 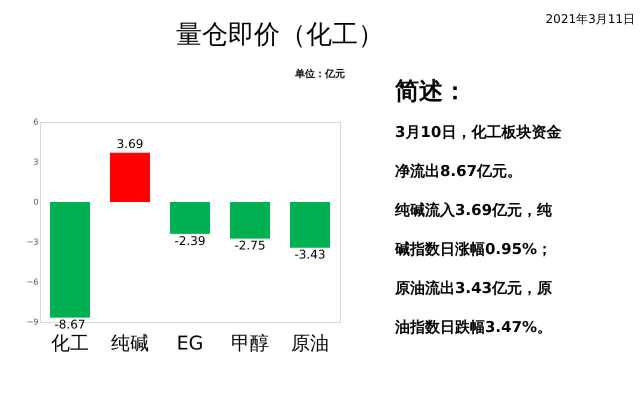 I want to click on text: 3月10日，化工板块资金, so click(x=478, y=132).